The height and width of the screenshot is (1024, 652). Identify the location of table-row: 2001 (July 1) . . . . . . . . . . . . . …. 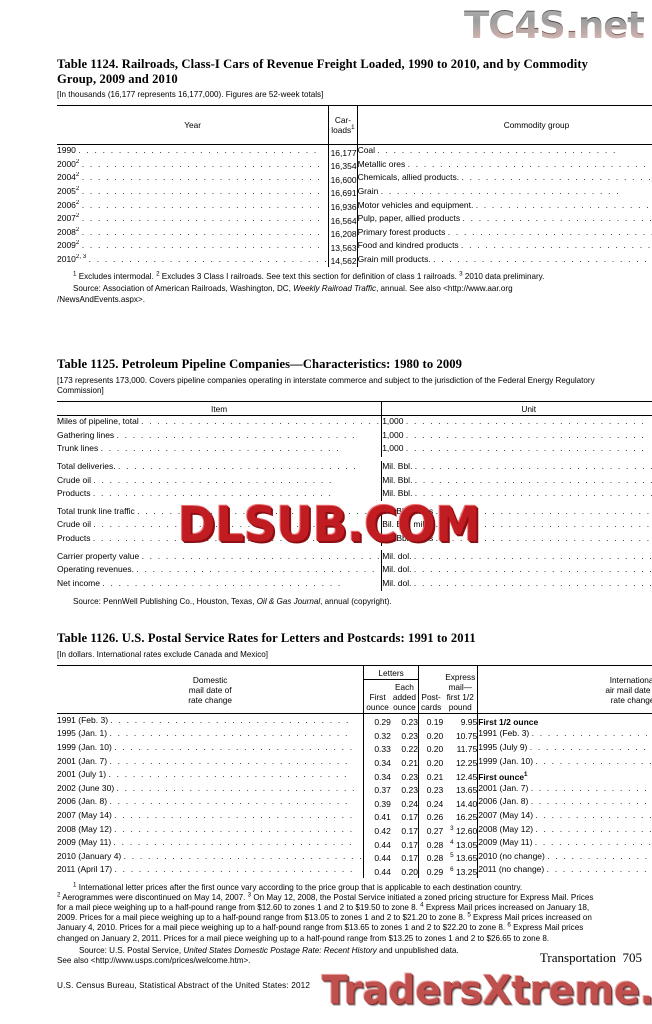
(354, 775).